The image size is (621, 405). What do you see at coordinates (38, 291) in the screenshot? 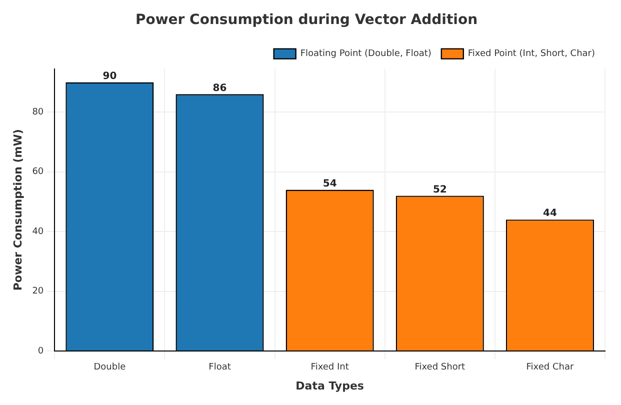
I see `y-tick-label: 20` at bounding box center [38, 291].